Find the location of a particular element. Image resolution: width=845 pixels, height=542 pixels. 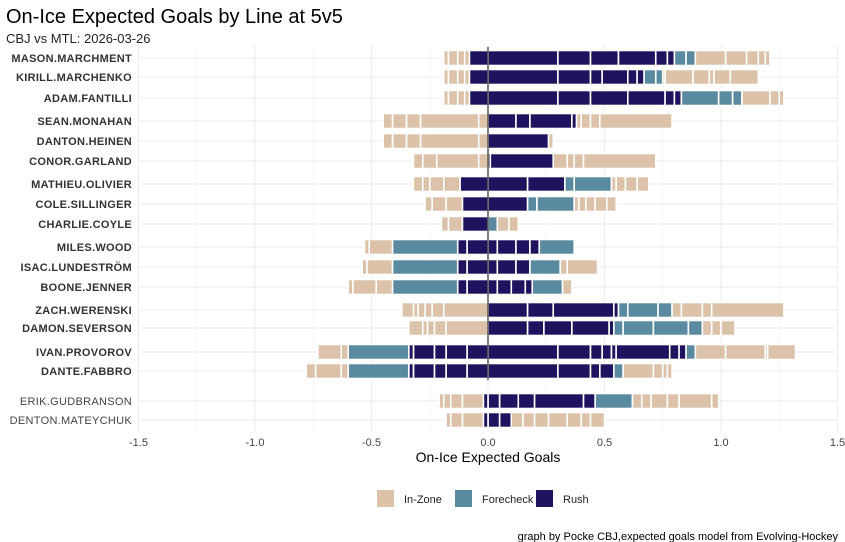

x-axis-label: On-Ice Expected Goals is located at coordinates (488, 457).